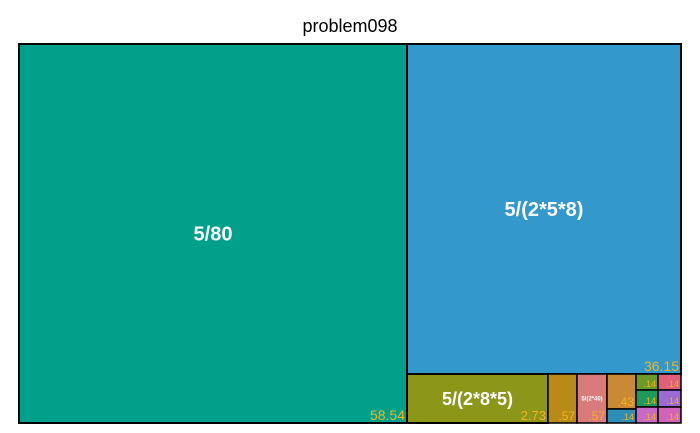 The height and width of the screenshot is (433, 700). What do you see at coordinates (596, 416) in the screenshot?
I see `tile-value-5: .57` at bounding box center [596, 416].